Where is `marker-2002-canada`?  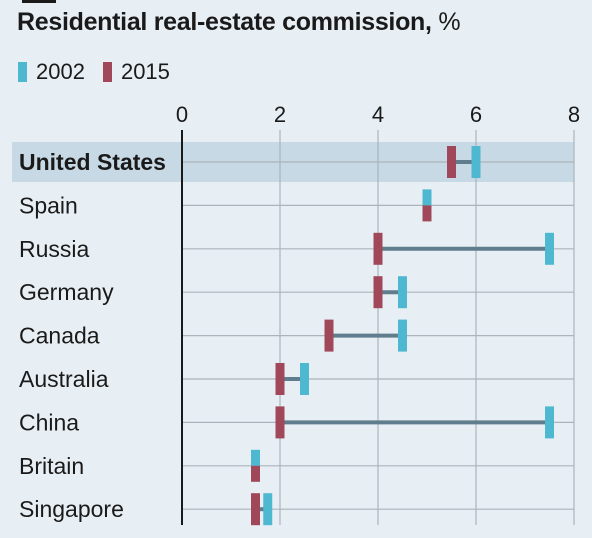 marker-2002-canada is located at coordinates (402, 335).